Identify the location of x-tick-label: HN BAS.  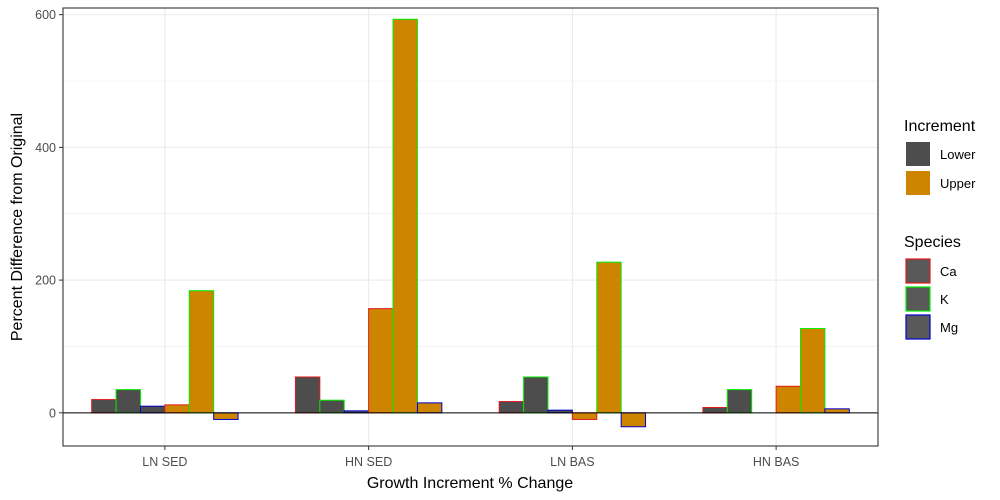
(776, 462).